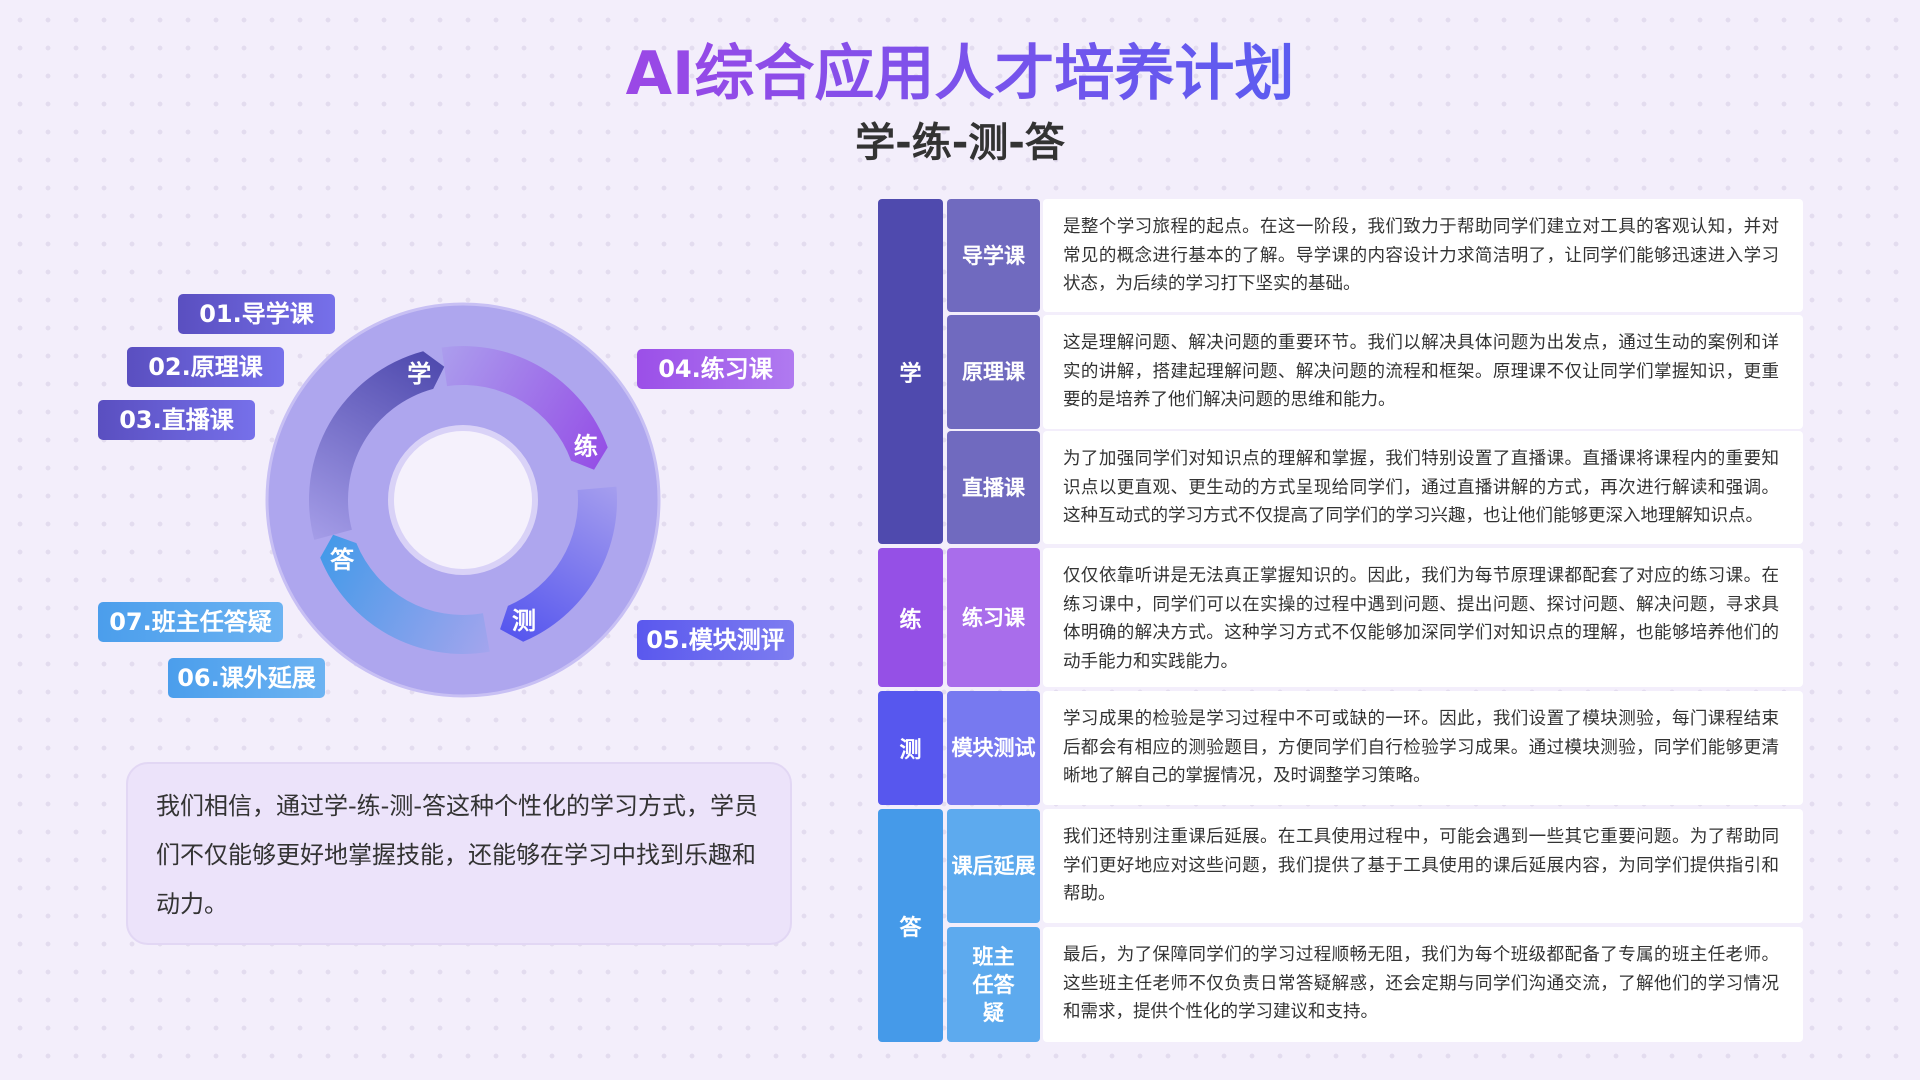 The width and height of the screenshot is (1920, 1080). What do you see at coordinates (910, 371) in the screenshot?
I see `group-xue: 学` at bounding box center [910, 371].